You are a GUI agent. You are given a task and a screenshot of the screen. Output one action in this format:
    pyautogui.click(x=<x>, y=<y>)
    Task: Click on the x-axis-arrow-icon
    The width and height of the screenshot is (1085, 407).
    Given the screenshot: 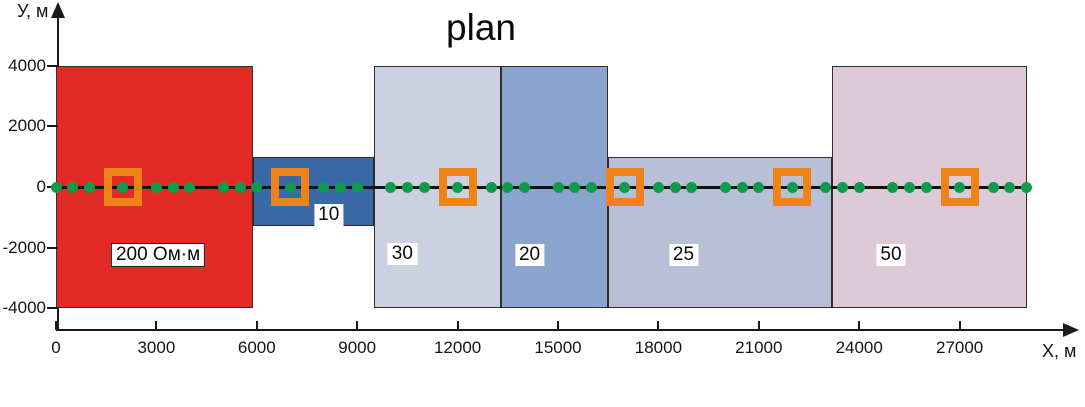 What is the action you would take?
    pyautogui.click(x=1071, y=330)
    